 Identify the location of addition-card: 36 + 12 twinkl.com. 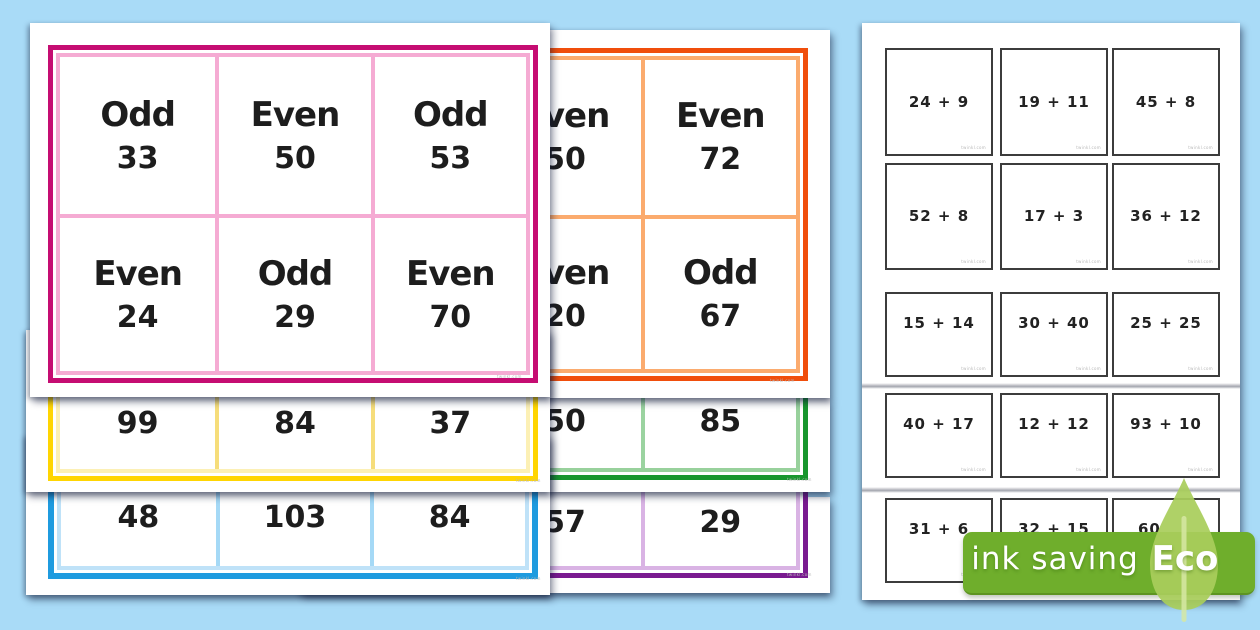
(1166, 216).